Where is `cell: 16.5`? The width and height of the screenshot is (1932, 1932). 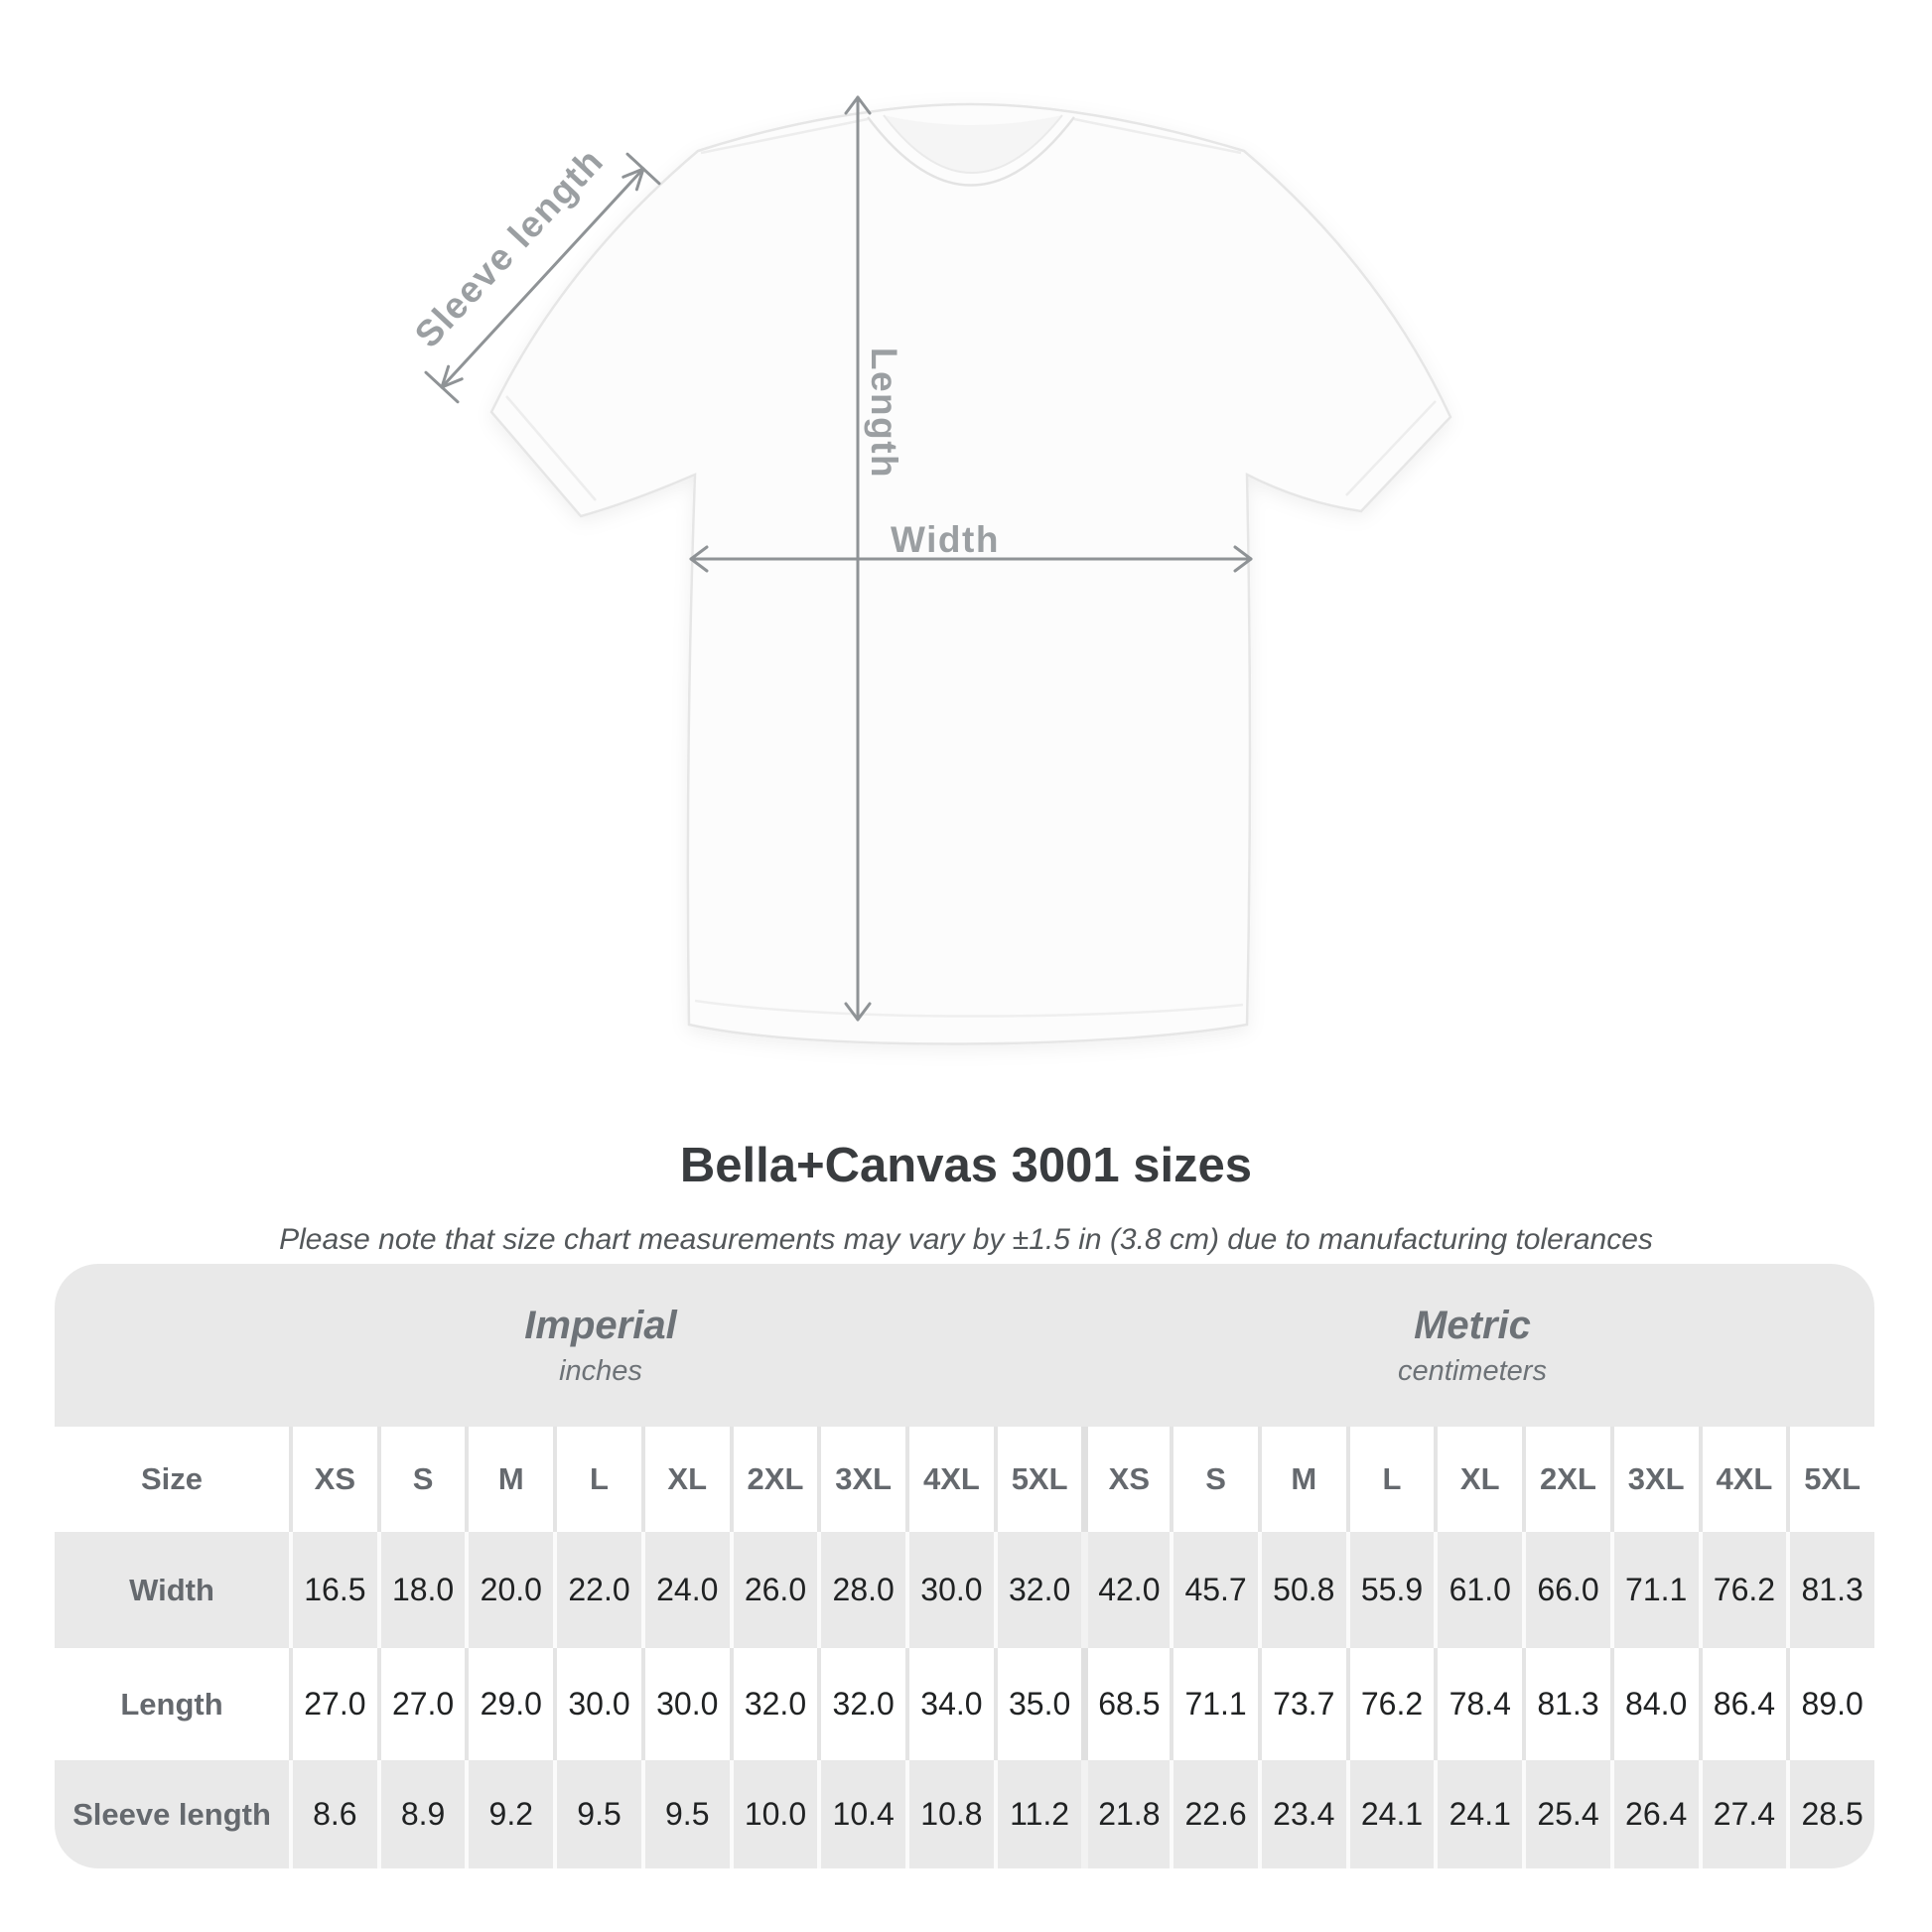 cell: 16.5 is located at coordinates (333, 1590).